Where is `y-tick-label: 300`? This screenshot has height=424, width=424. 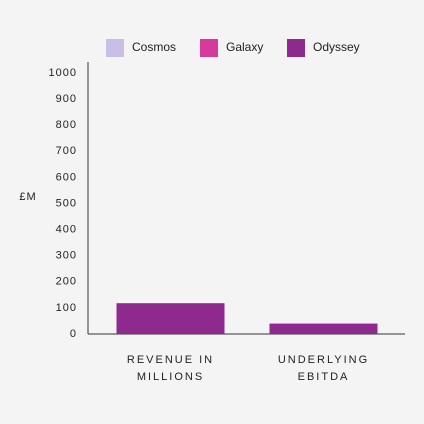 y-tick-label: 300 is located at coordinates (66, 256).